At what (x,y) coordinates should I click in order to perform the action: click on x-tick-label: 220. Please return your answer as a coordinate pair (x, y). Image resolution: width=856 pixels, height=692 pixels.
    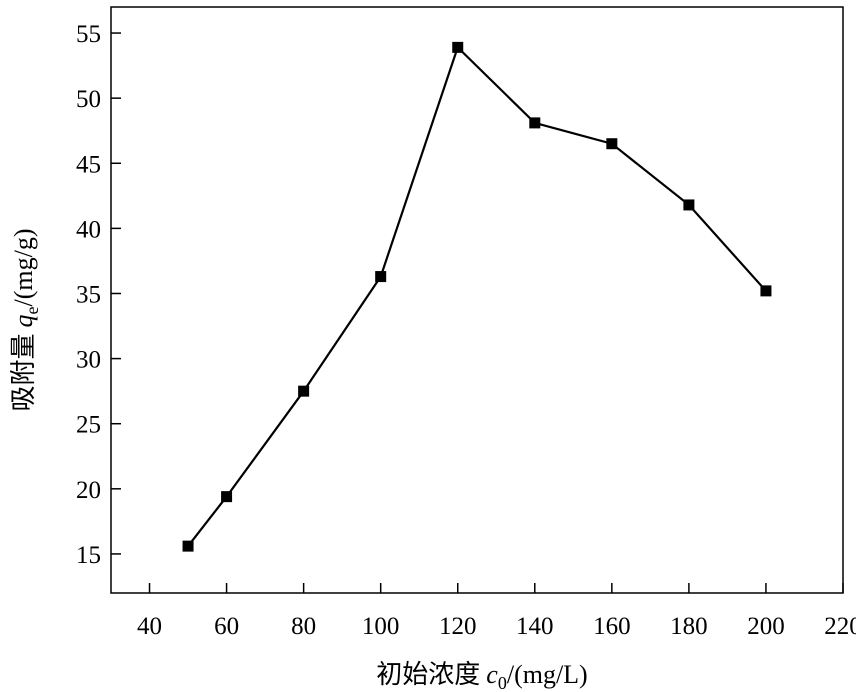
    Looking at the image, I should click on (840, 626).